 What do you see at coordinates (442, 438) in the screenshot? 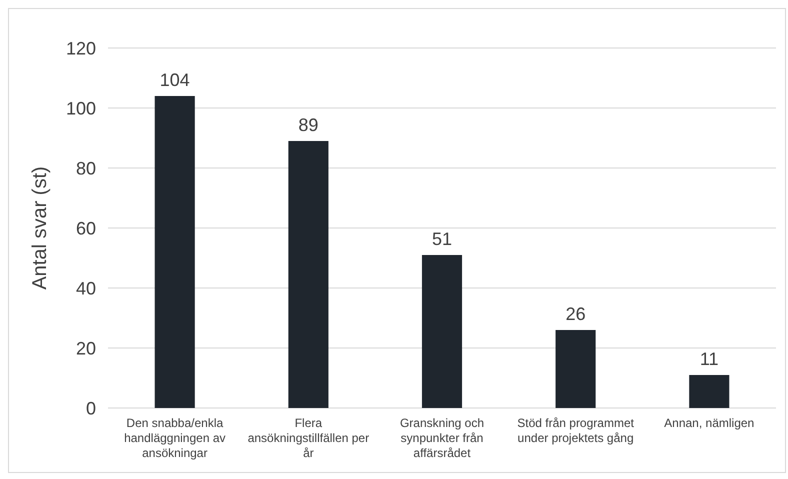
I see `x-tick-label: Granskning och synpunkter från affärsrådet` at bounding box center [442, 438].